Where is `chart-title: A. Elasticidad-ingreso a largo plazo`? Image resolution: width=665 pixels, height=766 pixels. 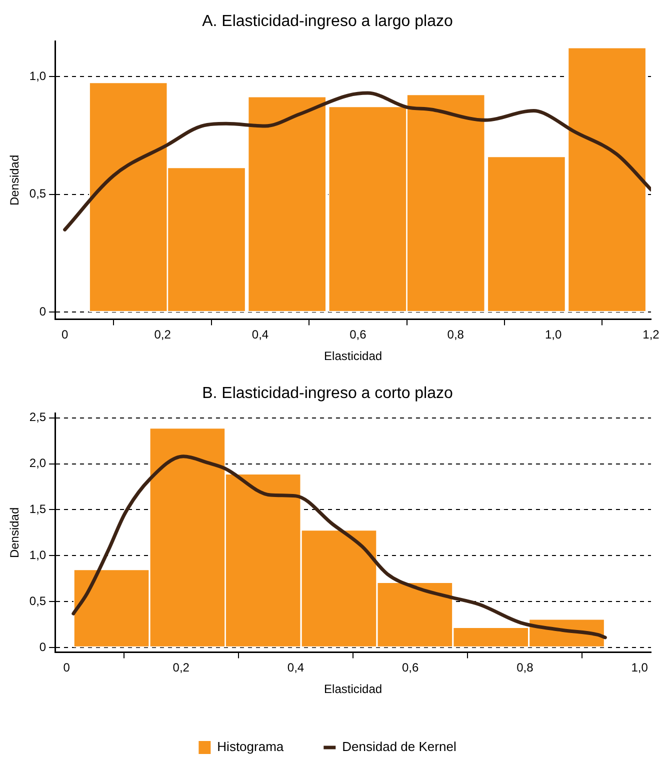 chart-title: A. Elasticidad-ingreso a largo plazo is located at coordinates (327, 21).